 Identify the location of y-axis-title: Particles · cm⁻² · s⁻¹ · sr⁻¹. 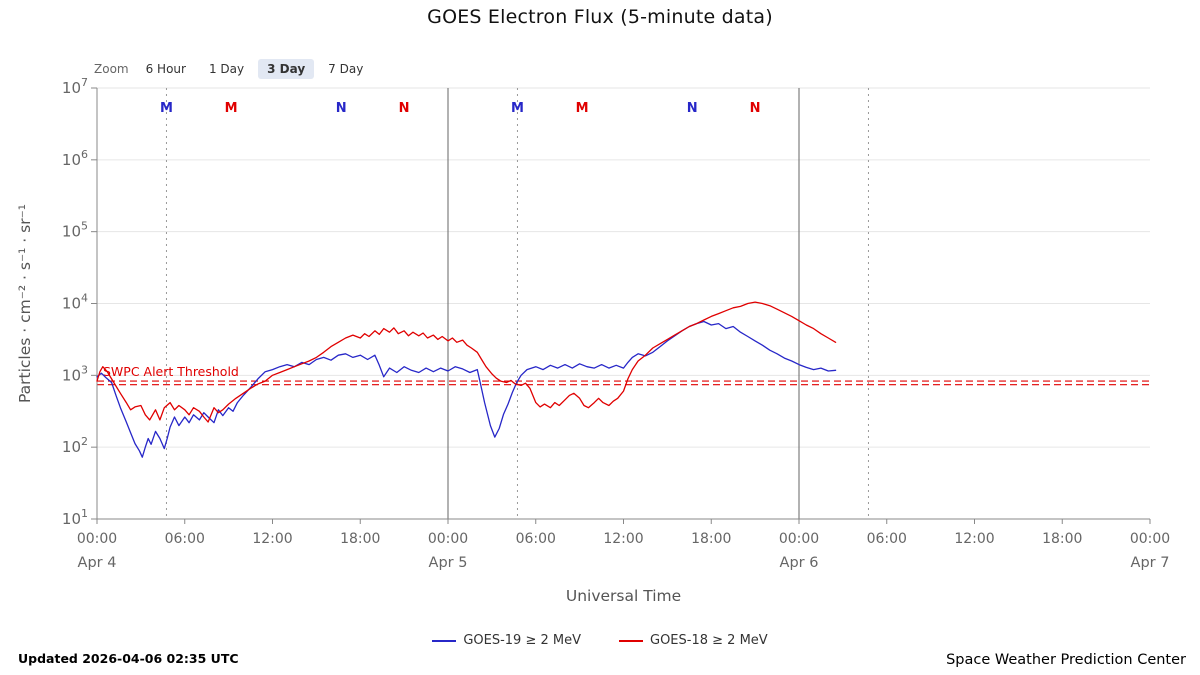
(25, 303).